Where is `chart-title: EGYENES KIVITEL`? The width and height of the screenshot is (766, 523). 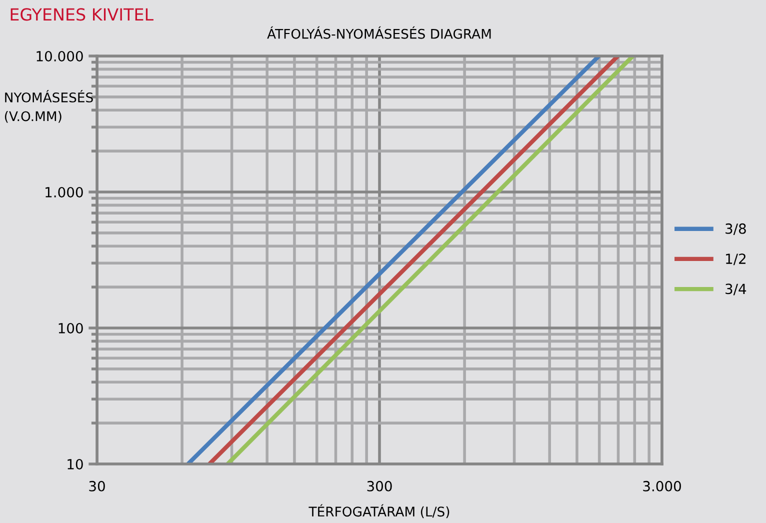 chart-title: EGYENES KIVITEL is located at coordinates (82, 14).